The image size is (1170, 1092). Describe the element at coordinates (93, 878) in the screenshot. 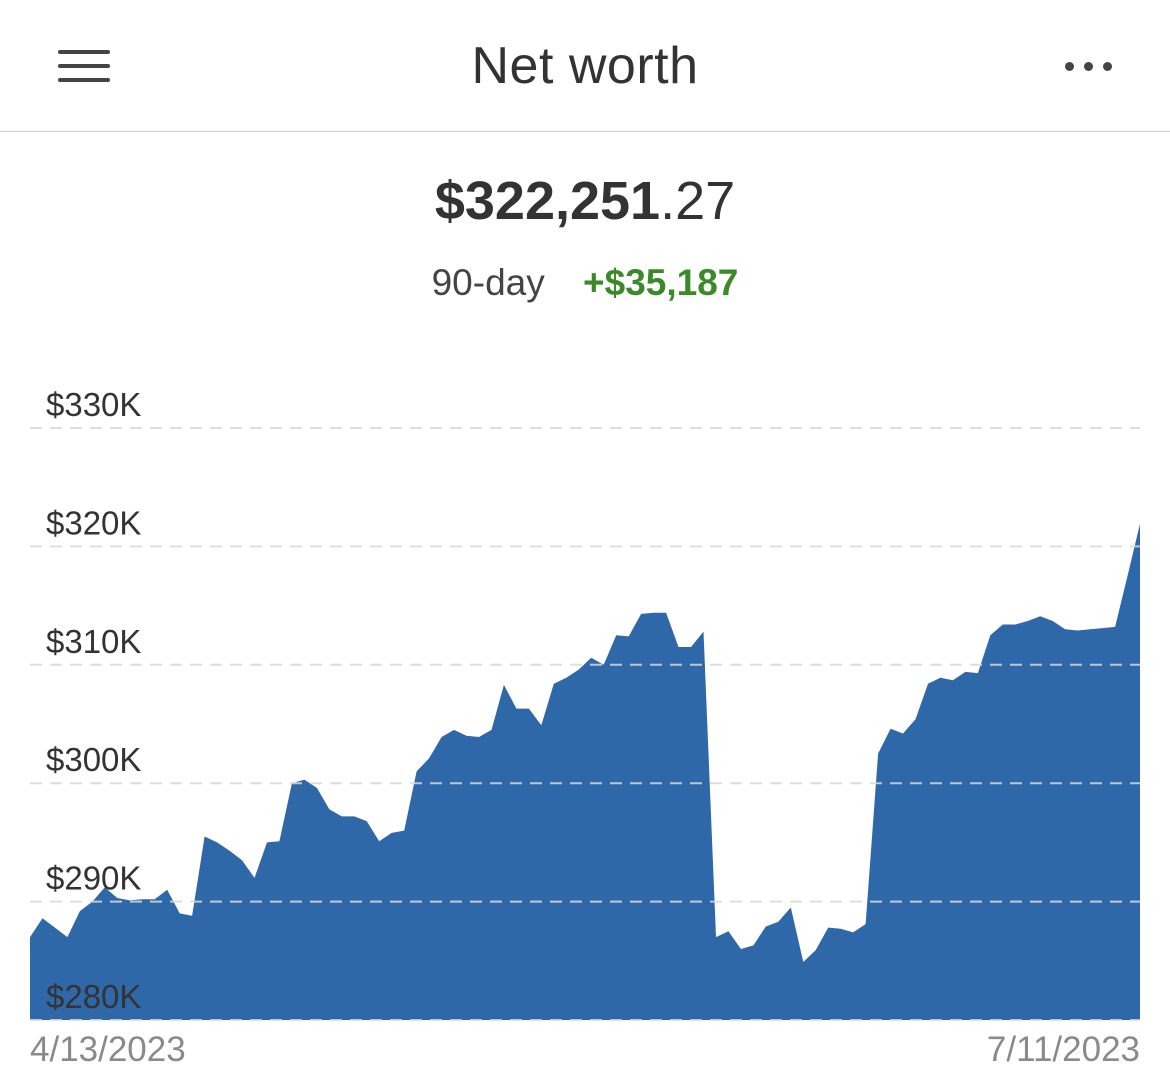

I see `y-tick-label: $290K` at that location.